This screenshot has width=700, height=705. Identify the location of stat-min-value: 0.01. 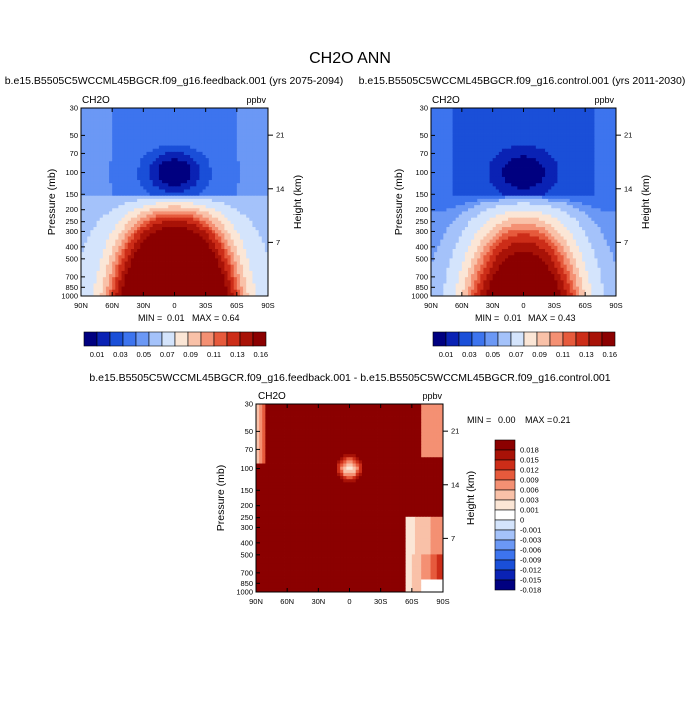
(513, 318).